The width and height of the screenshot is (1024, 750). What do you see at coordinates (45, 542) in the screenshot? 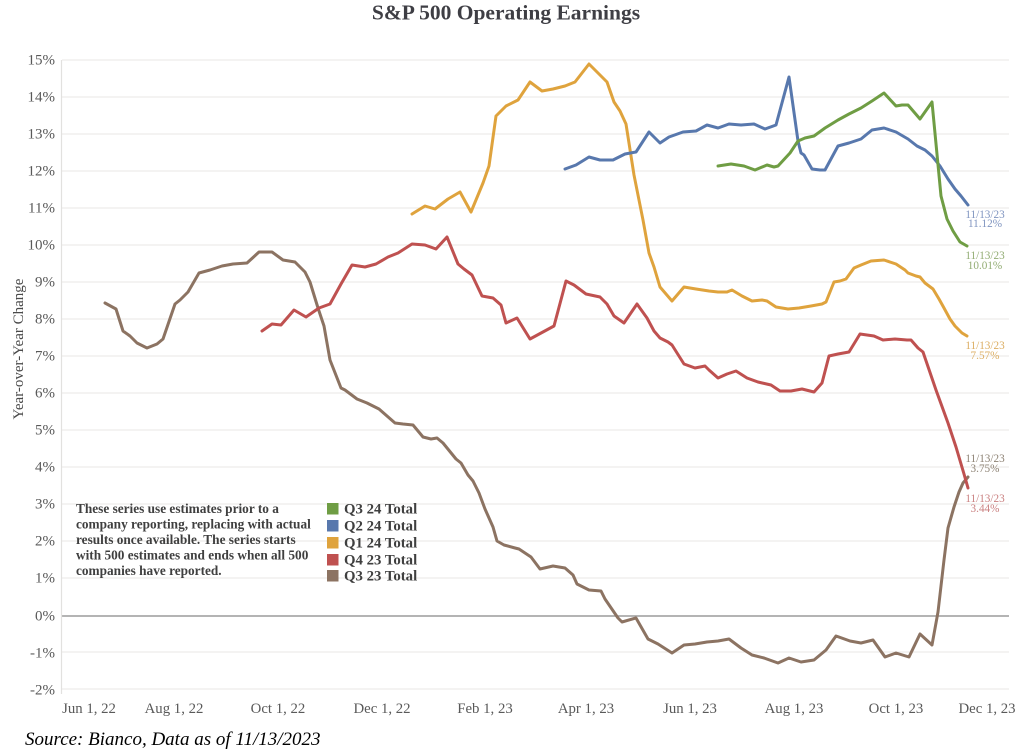
I see `svg-text: 2%` at bounding box center [45, 542].